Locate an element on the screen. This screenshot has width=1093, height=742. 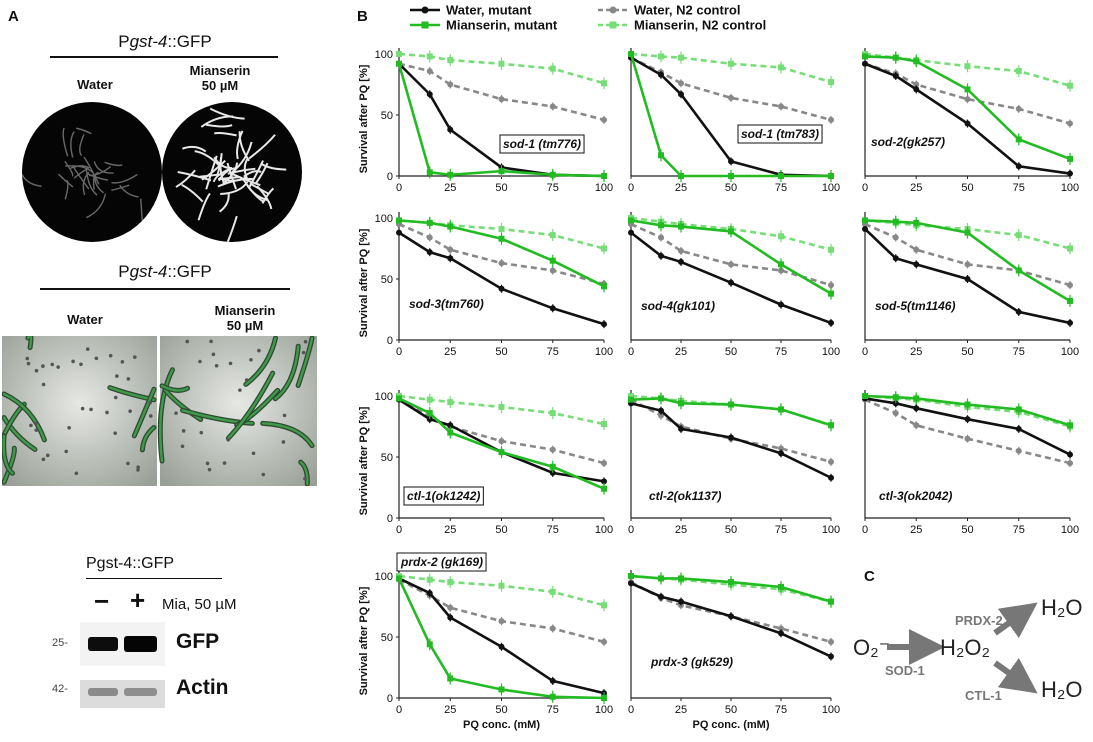
x-axis-label: PQ conc. (mM) is located at coordinates (501, 725).